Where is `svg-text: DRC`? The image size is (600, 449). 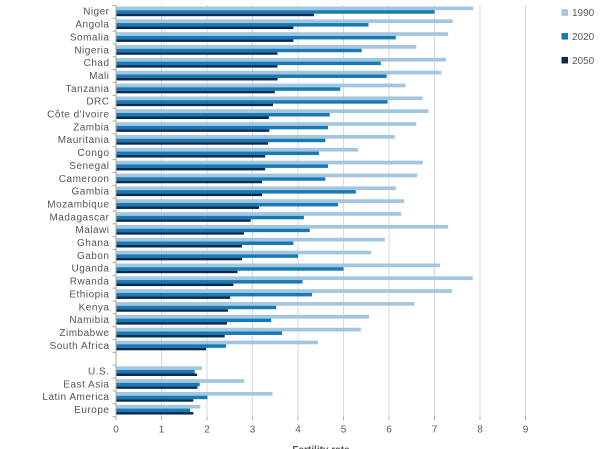
svg-text: DRC is located at coordinates (97, 102).